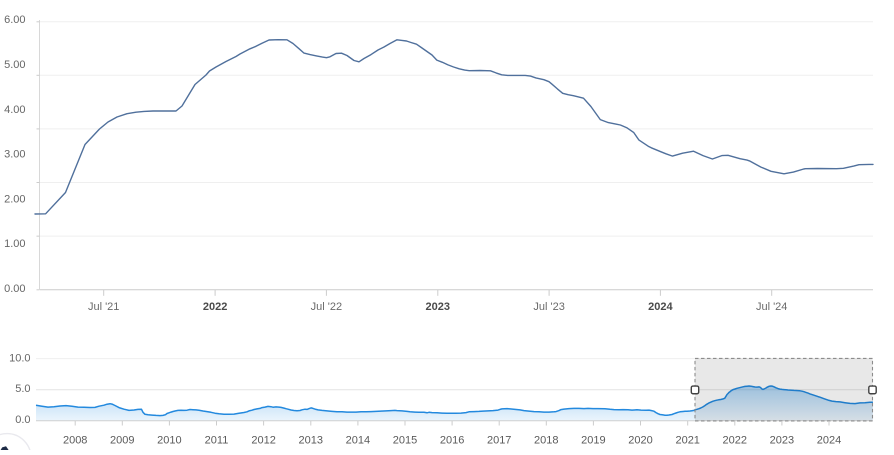  I want to click on svg-text: 0.0, so click(22, 420).